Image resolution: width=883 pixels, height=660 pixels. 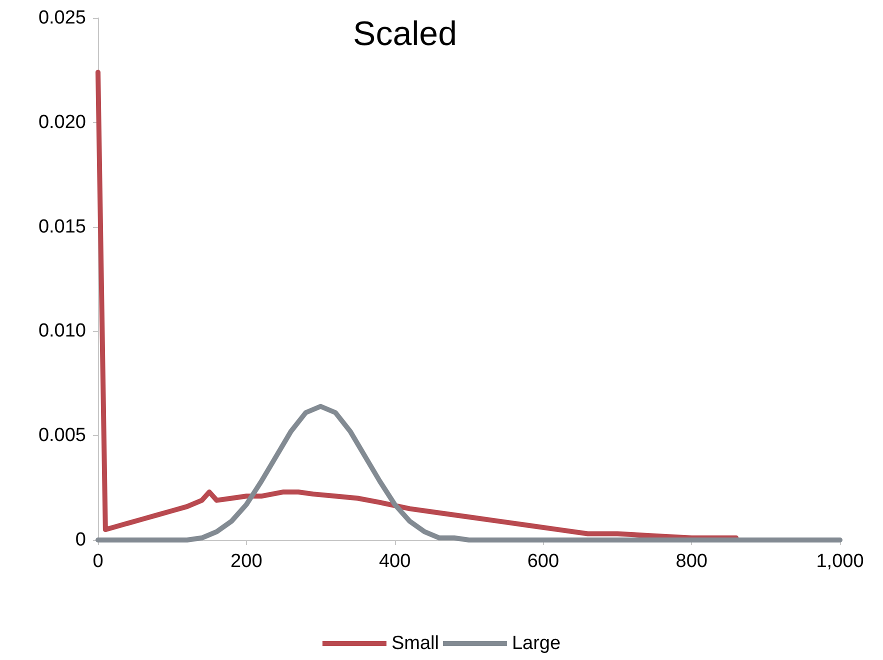 What do you see at coordinates (415, 643) in the screenshot?
I see `legend-label: Small` at bounding box center [415, 643].